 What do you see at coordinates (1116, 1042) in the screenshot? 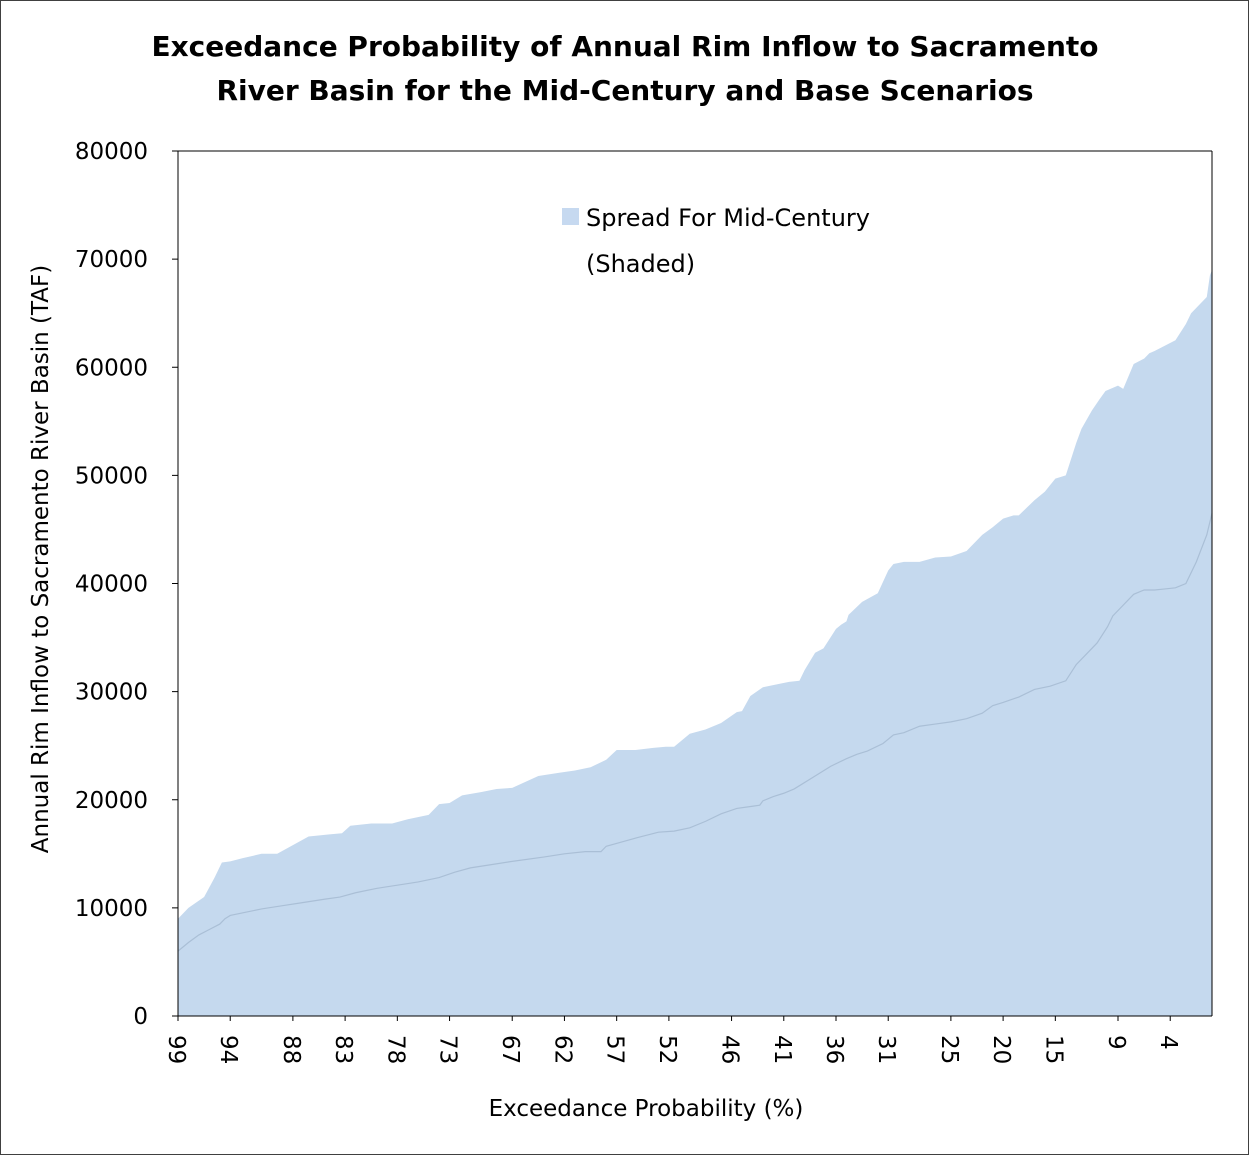
I see `x-tick-label: 9` at bounding box center [1116, 1042].